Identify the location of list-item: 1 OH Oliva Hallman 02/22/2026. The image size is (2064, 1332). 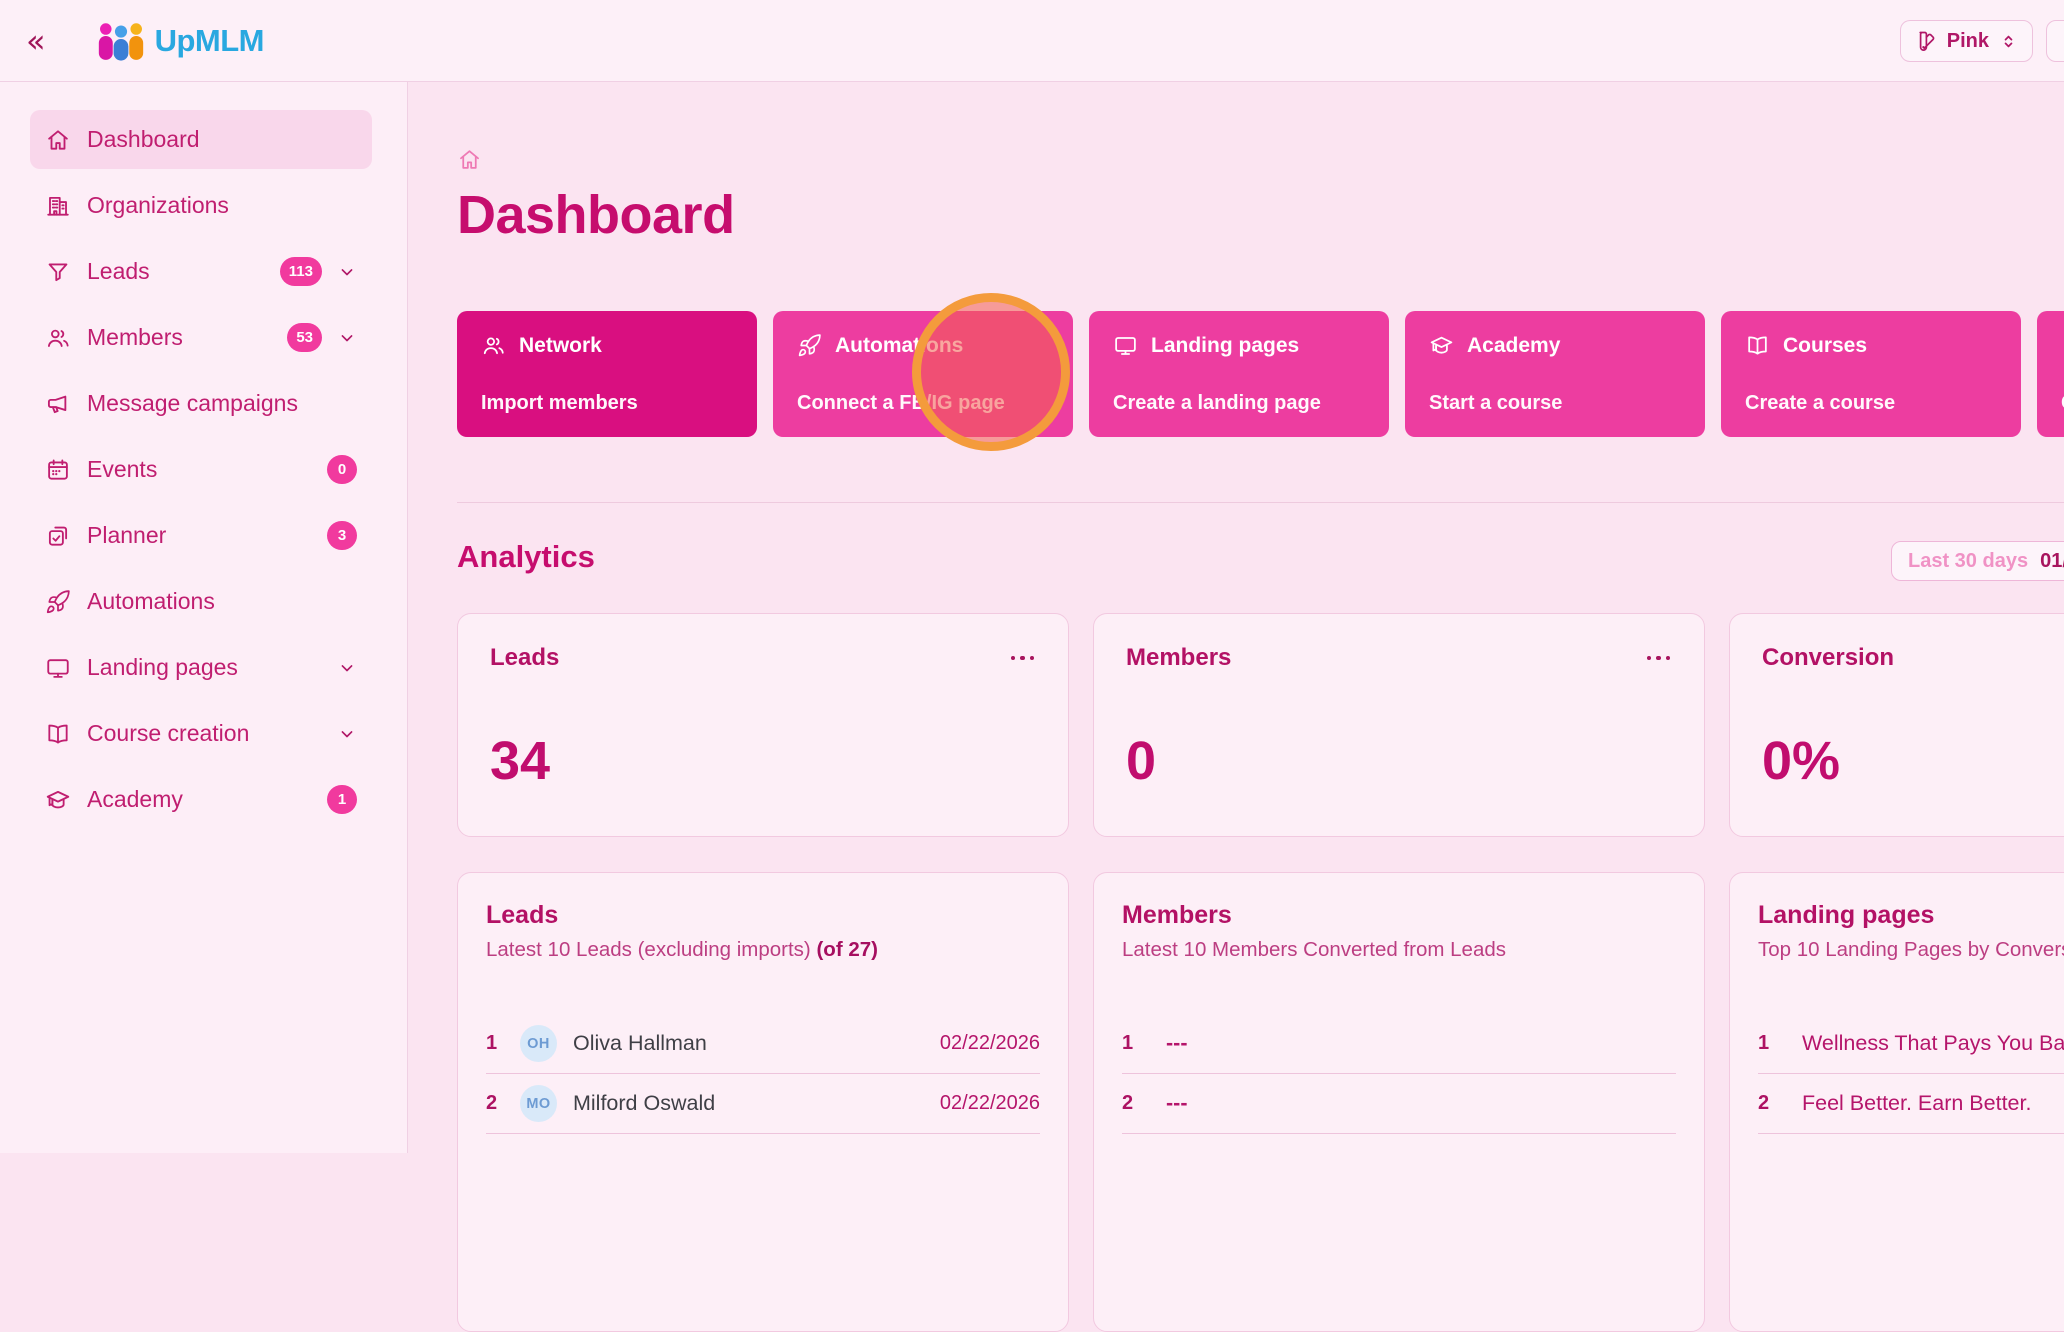
(763, 1044).